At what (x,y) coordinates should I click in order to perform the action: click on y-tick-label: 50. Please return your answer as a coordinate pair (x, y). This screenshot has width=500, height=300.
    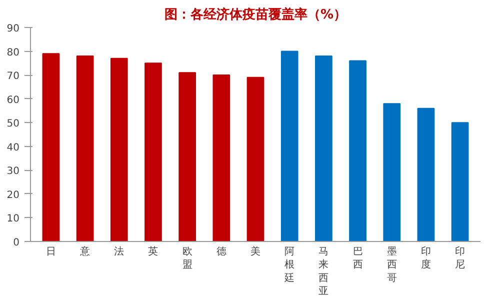
    Looking at the image, I should click on (13, 124).